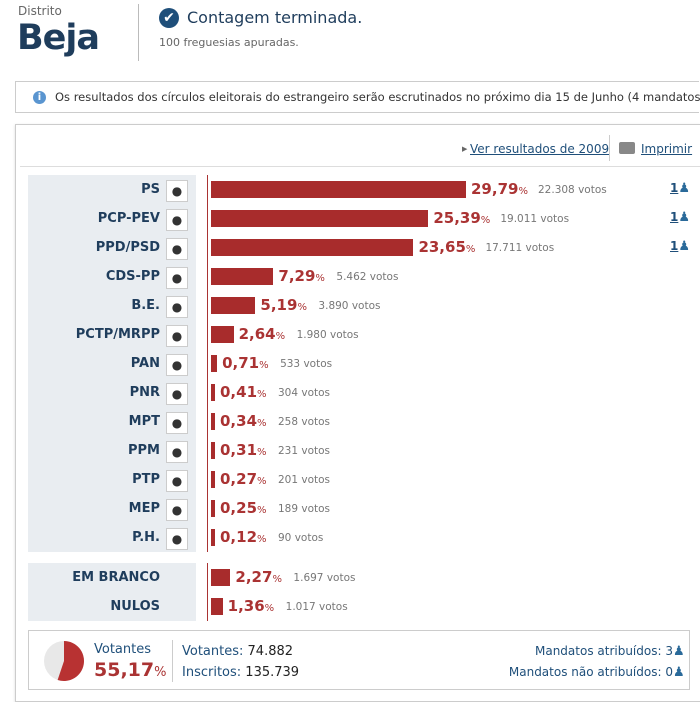 This screenshot has height=702, width=700. Describe the element at coordinates (245, 363) in the screenshot. I see `percent-label: 0,71%` at that location.